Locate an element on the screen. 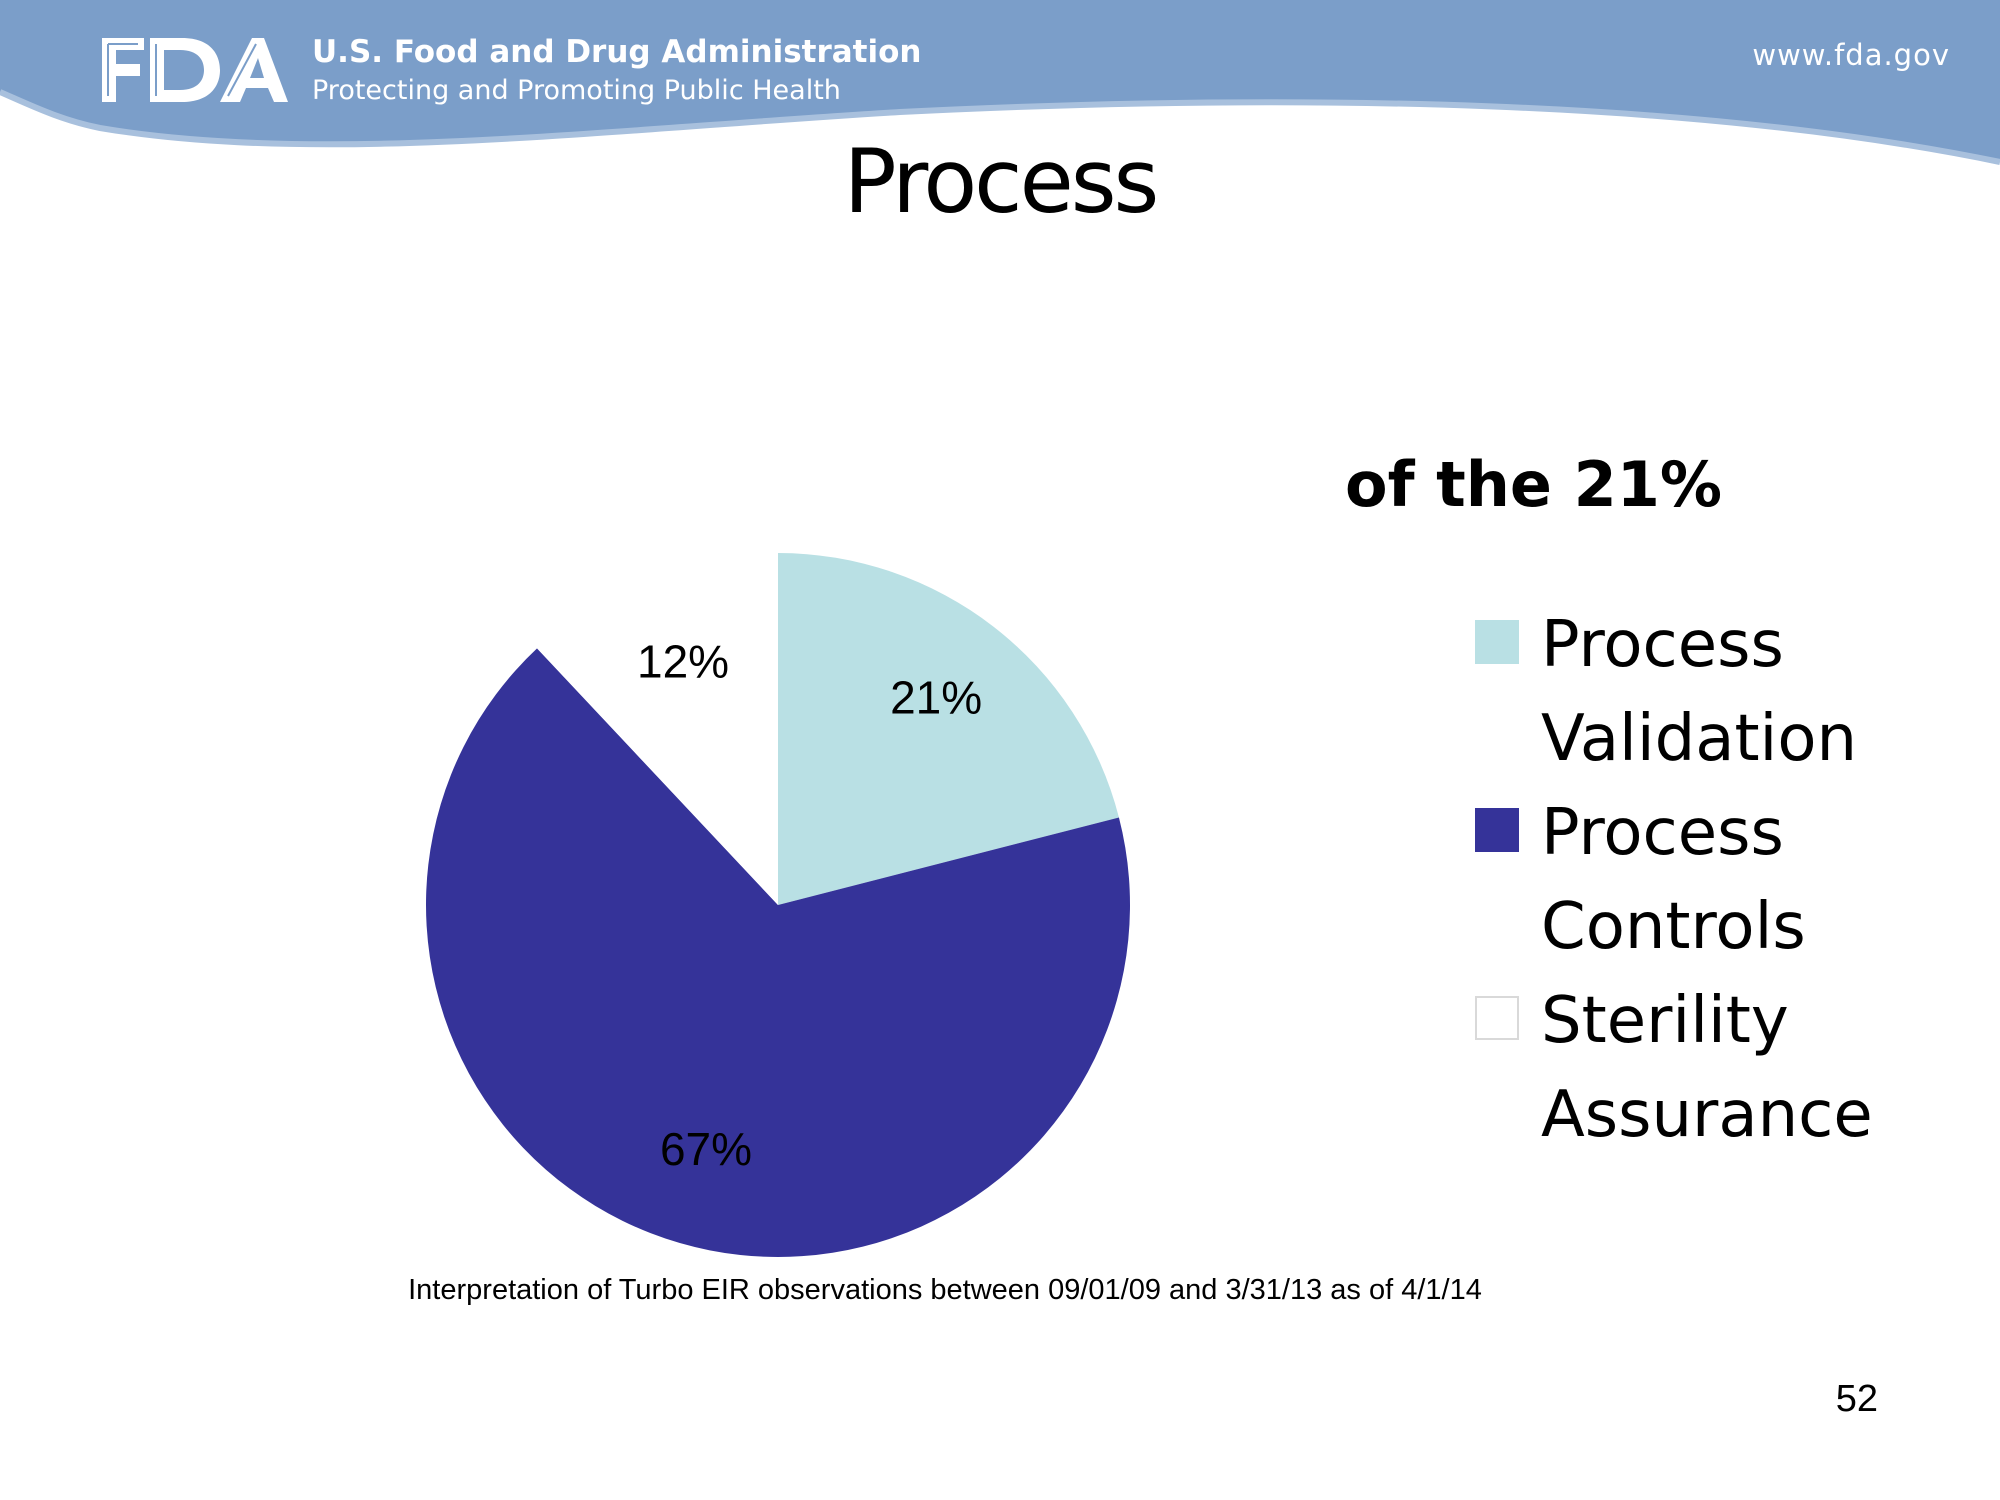 The image size is (2000, 1500). pie-slice-sterility-assurance is located at coordinates (657, 729).